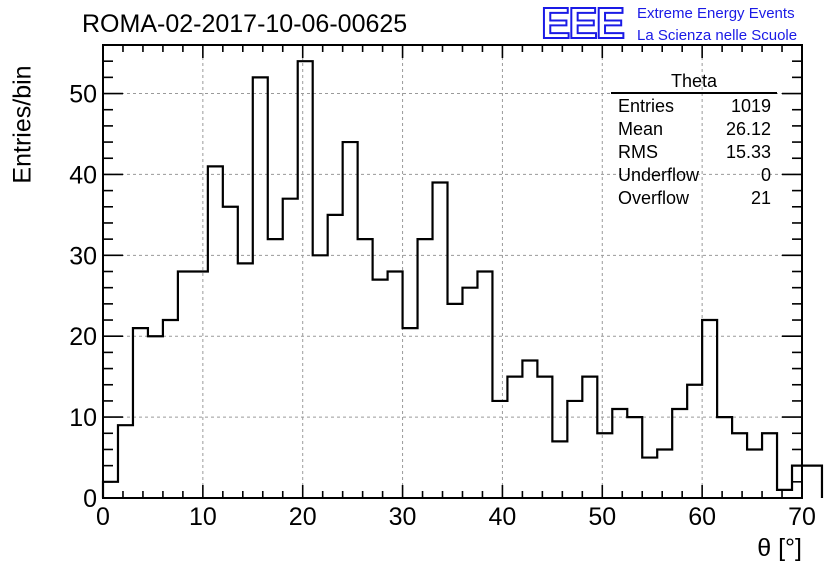 This screenshot has width=836, height=572. Describe the element at coordinates (646, 106) in the screenshot. I see `stats-label: Entries` at that location.